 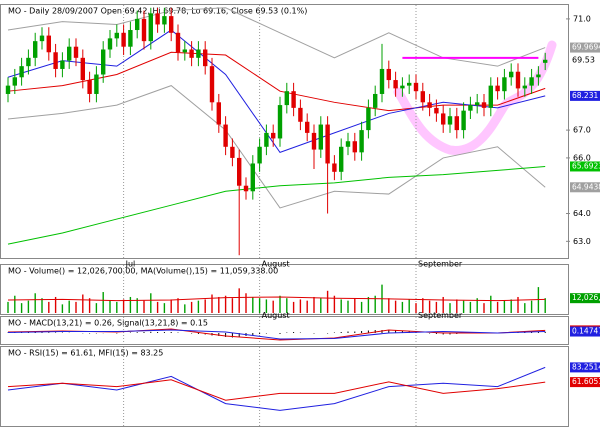 I want to click on value-badge-label: 69.53, so click(x=583, y=59).